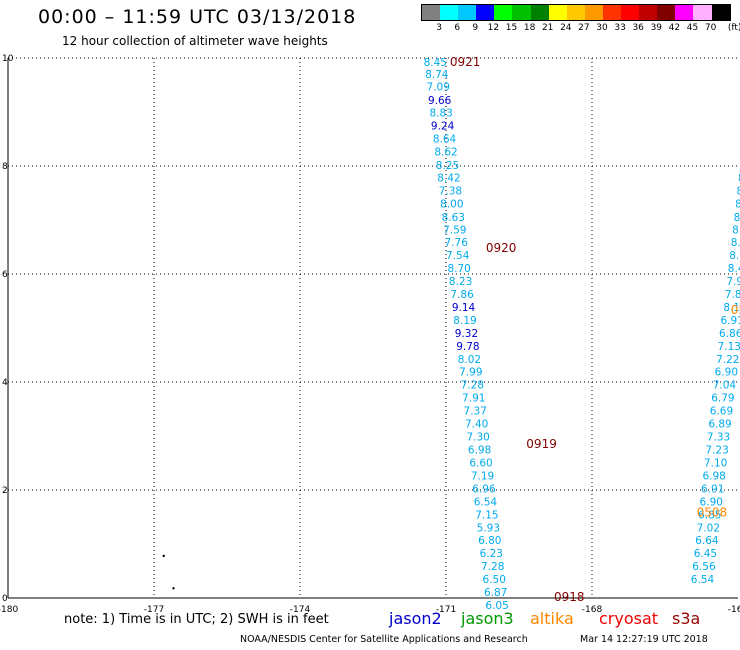 This screenshot has height=650, width=740. I want to click on wave-height-value: 8.00, so click(451, 204).